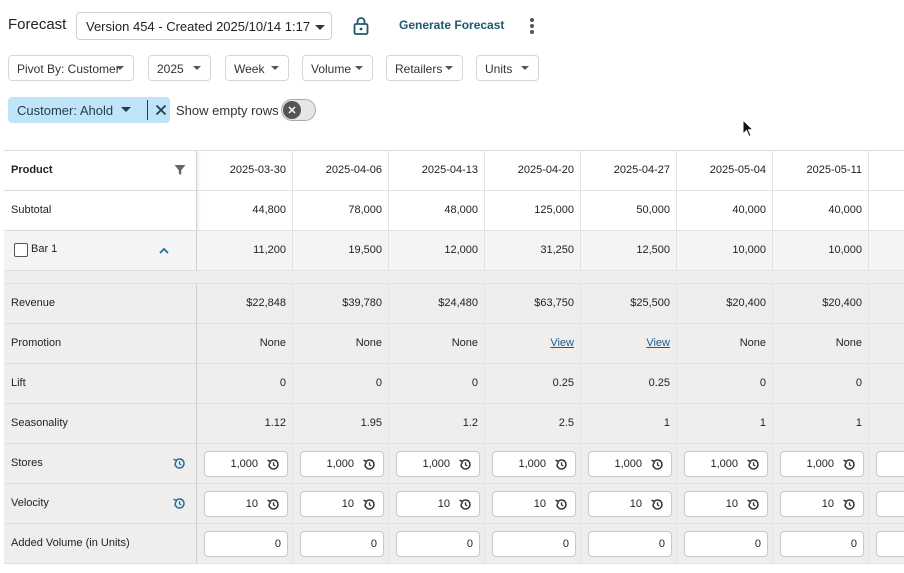 The image size is (904, 573). Describe the element at coordinates (532, 26) in the screenshot. I see `more-vert-icon` at that location.